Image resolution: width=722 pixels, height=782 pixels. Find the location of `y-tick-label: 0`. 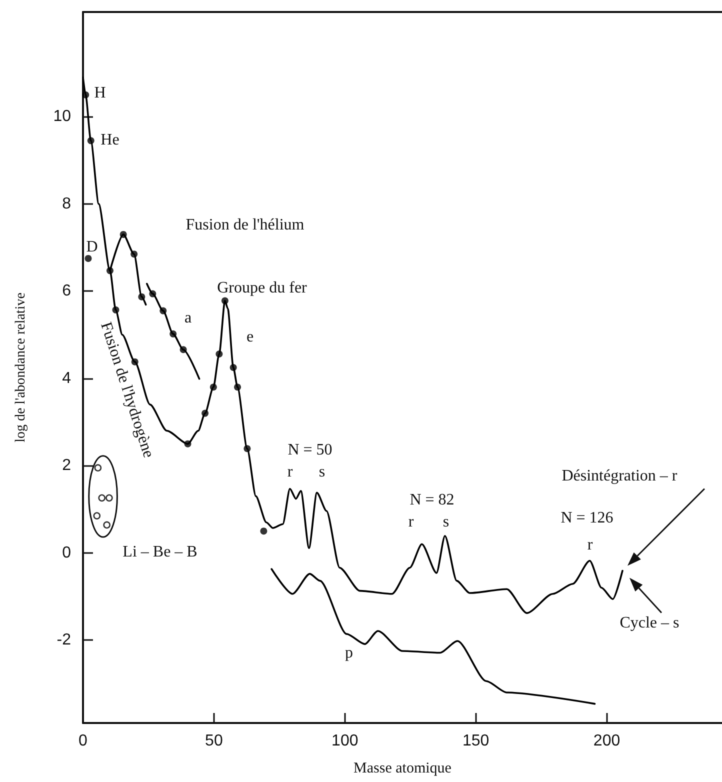

y-tick-label: 0 is located at coordinates (67, 553).